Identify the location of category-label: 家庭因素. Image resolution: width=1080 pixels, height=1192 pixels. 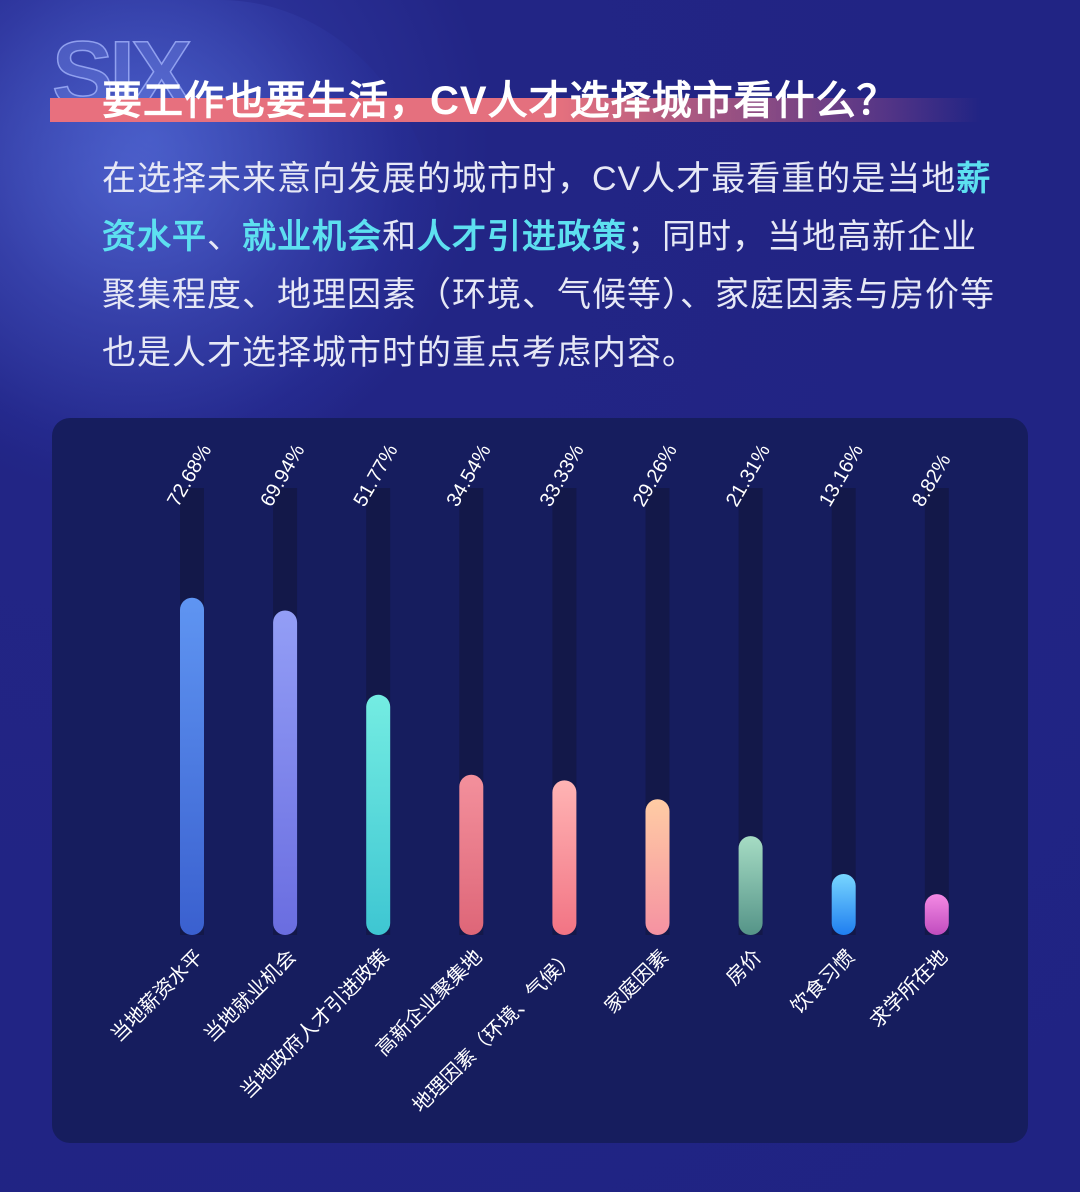
(636, 982).